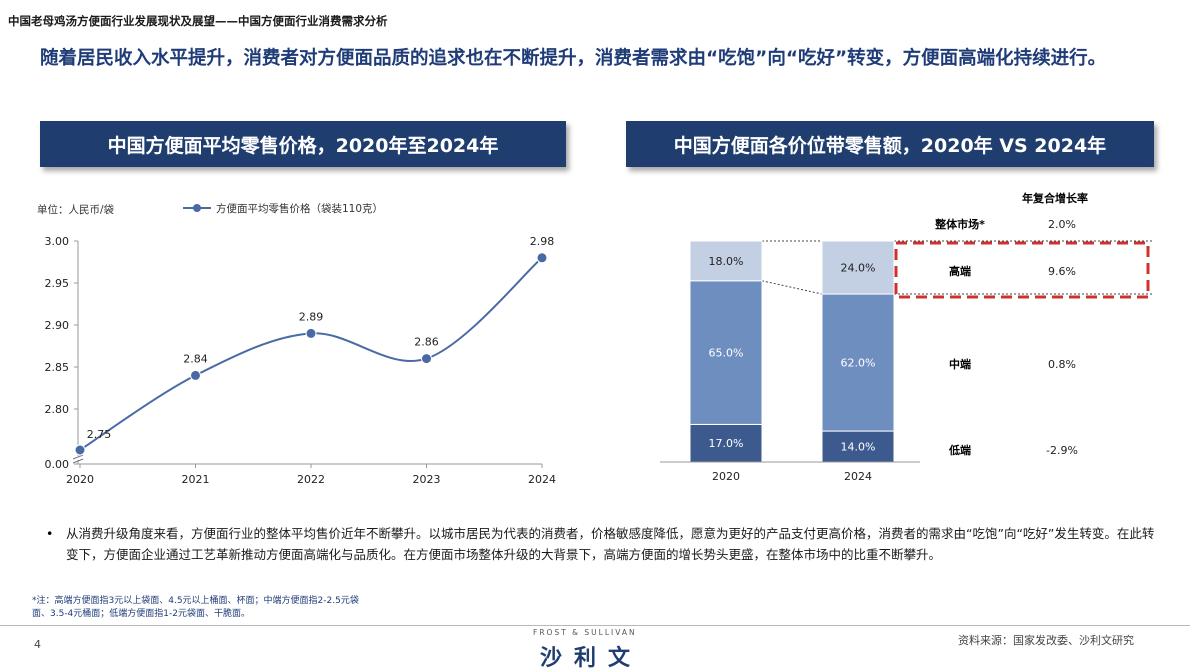 The width and height of the screenshot is (1190, 672). What do you see at coordinates (959, 450) in the screenshot?
I see `cagr-row-label: 低端` at bounding box center [959, 450].